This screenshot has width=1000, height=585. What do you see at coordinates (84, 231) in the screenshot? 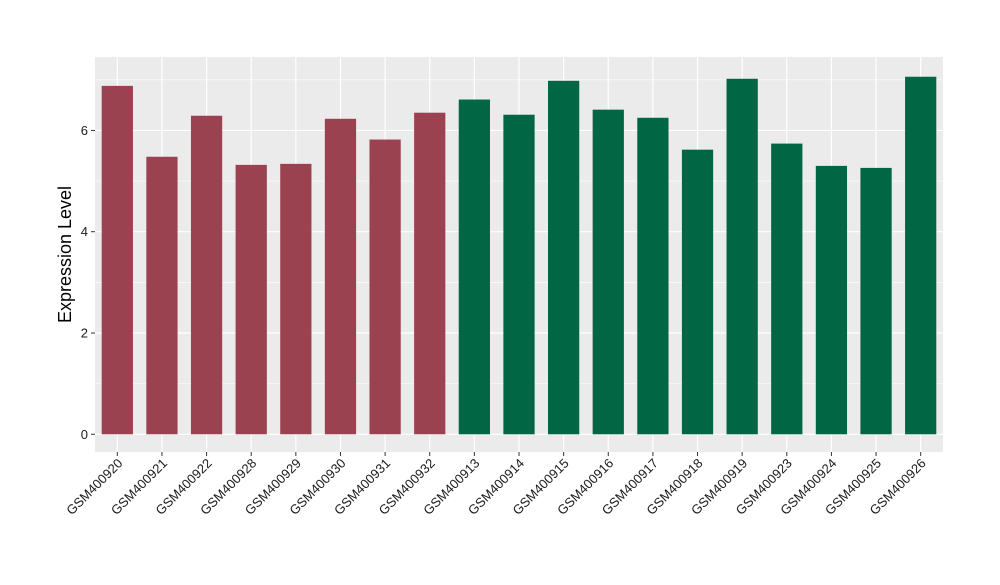
I see `y-tick-label: 4` at bounding box center [84, 231].